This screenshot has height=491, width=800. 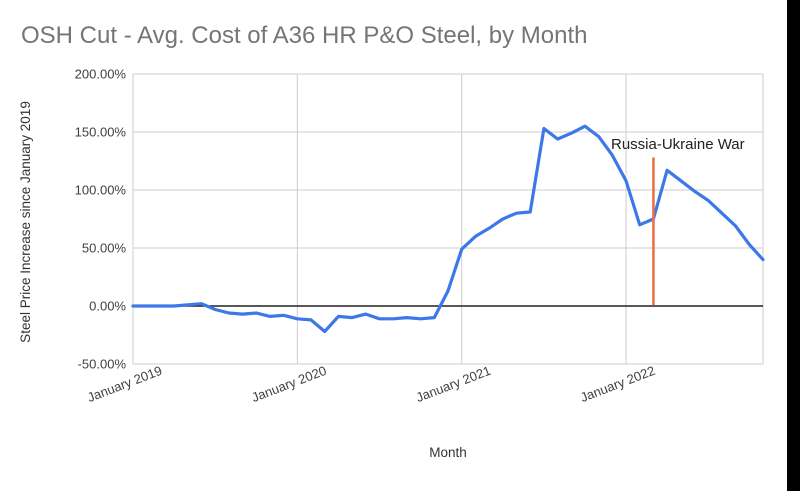 What do you see at coordinates (101, 74) in the screenshot?
I see `y-tick-label: 200.00%` at bounding box center [101, 74].